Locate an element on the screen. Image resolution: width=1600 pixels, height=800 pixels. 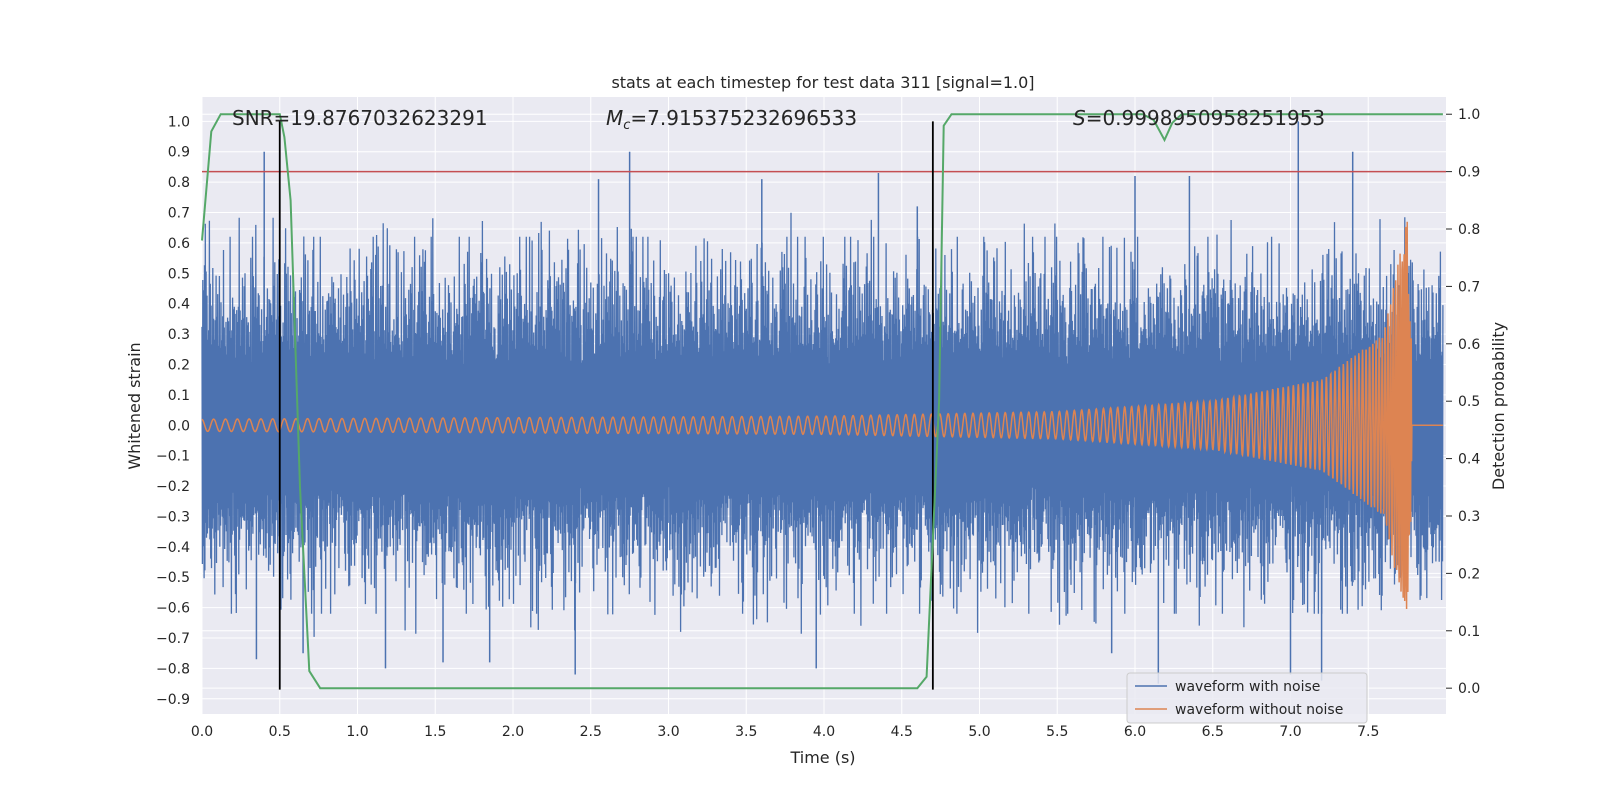
y-tick-label: −0.7 is located at coordinates (173, 639).